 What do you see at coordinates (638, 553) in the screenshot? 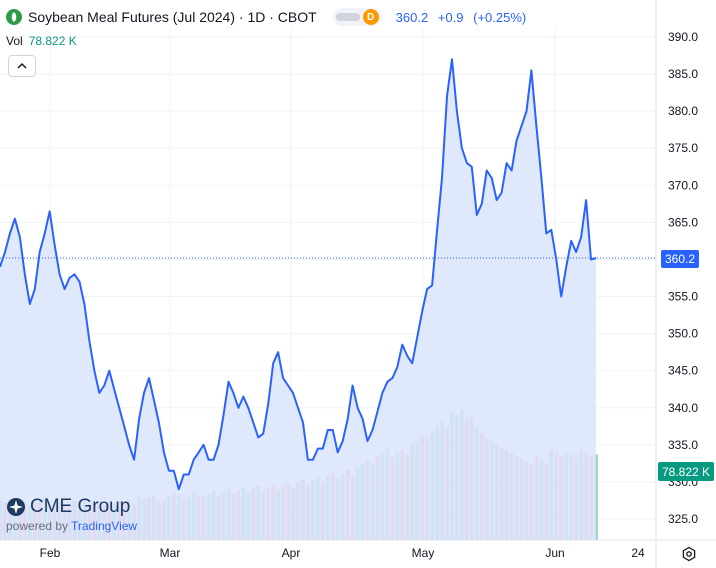
I see `x-tick-label: 24` at bounding box center [638, 553].